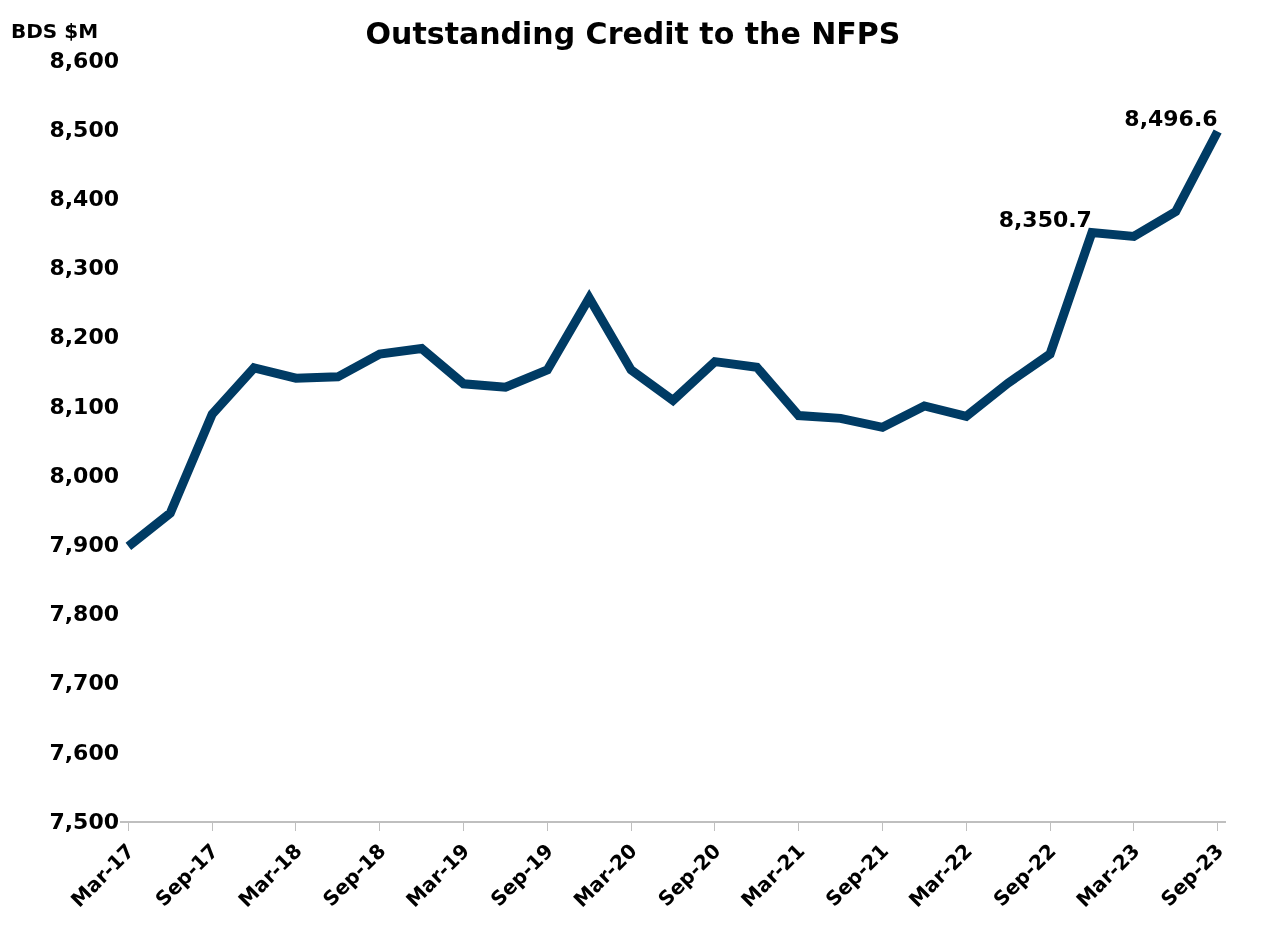  I want to click on y-tick-label: 7,800, so click(84, 614).